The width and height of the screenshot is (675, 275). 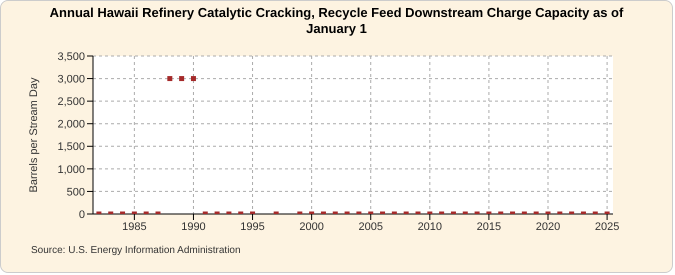 I want to click on x-tick-label: 2020, so click(x=548, y=226).